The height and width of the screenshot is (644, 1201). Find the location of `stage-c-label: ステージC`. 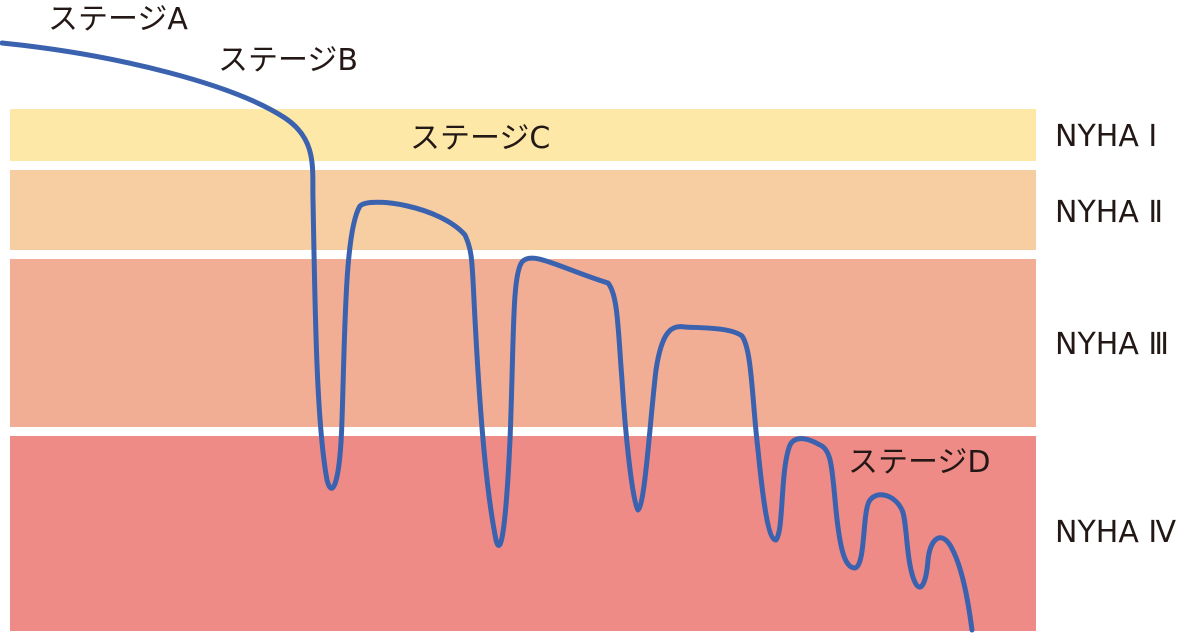

stage-c-label: ステージC is located at coordinates (480, 138).